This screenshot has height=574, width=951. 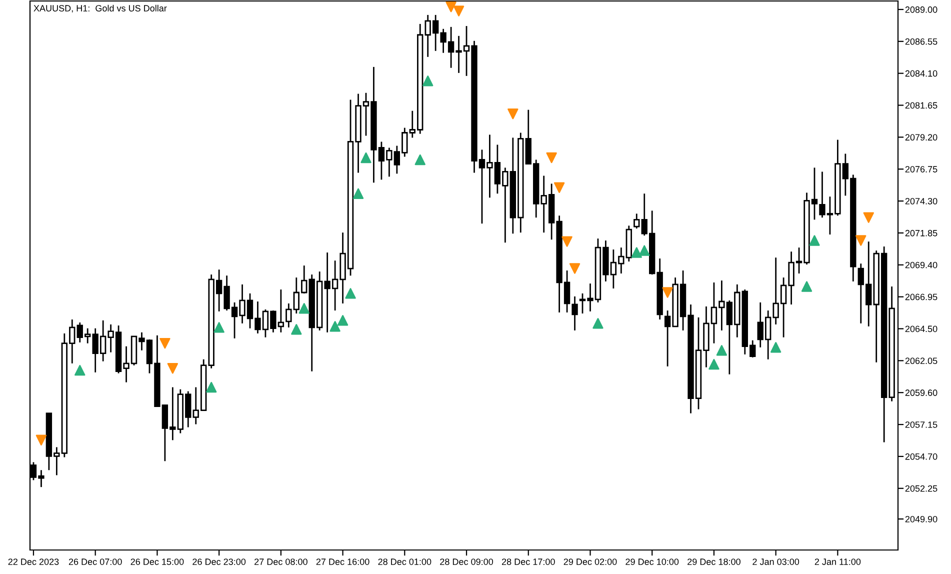 What do you see at coordinates (921, 519) in the screenshot?
I see `y-tick-label: 2049.90` at bounding box center [921, 519].